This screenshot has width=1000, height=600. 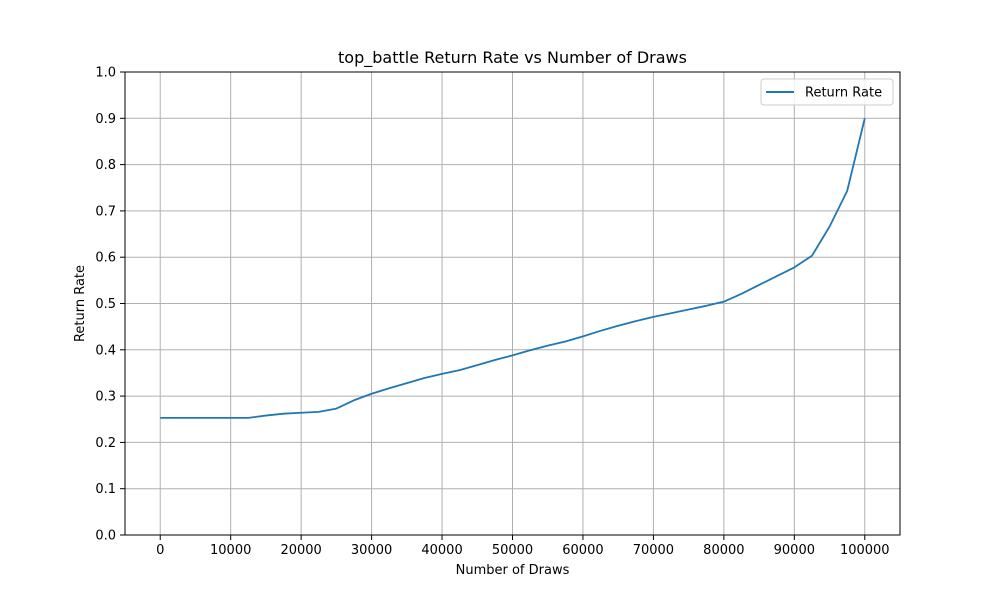 I want to click on y-tick-label: 0.3, so click(x=105, y=397).